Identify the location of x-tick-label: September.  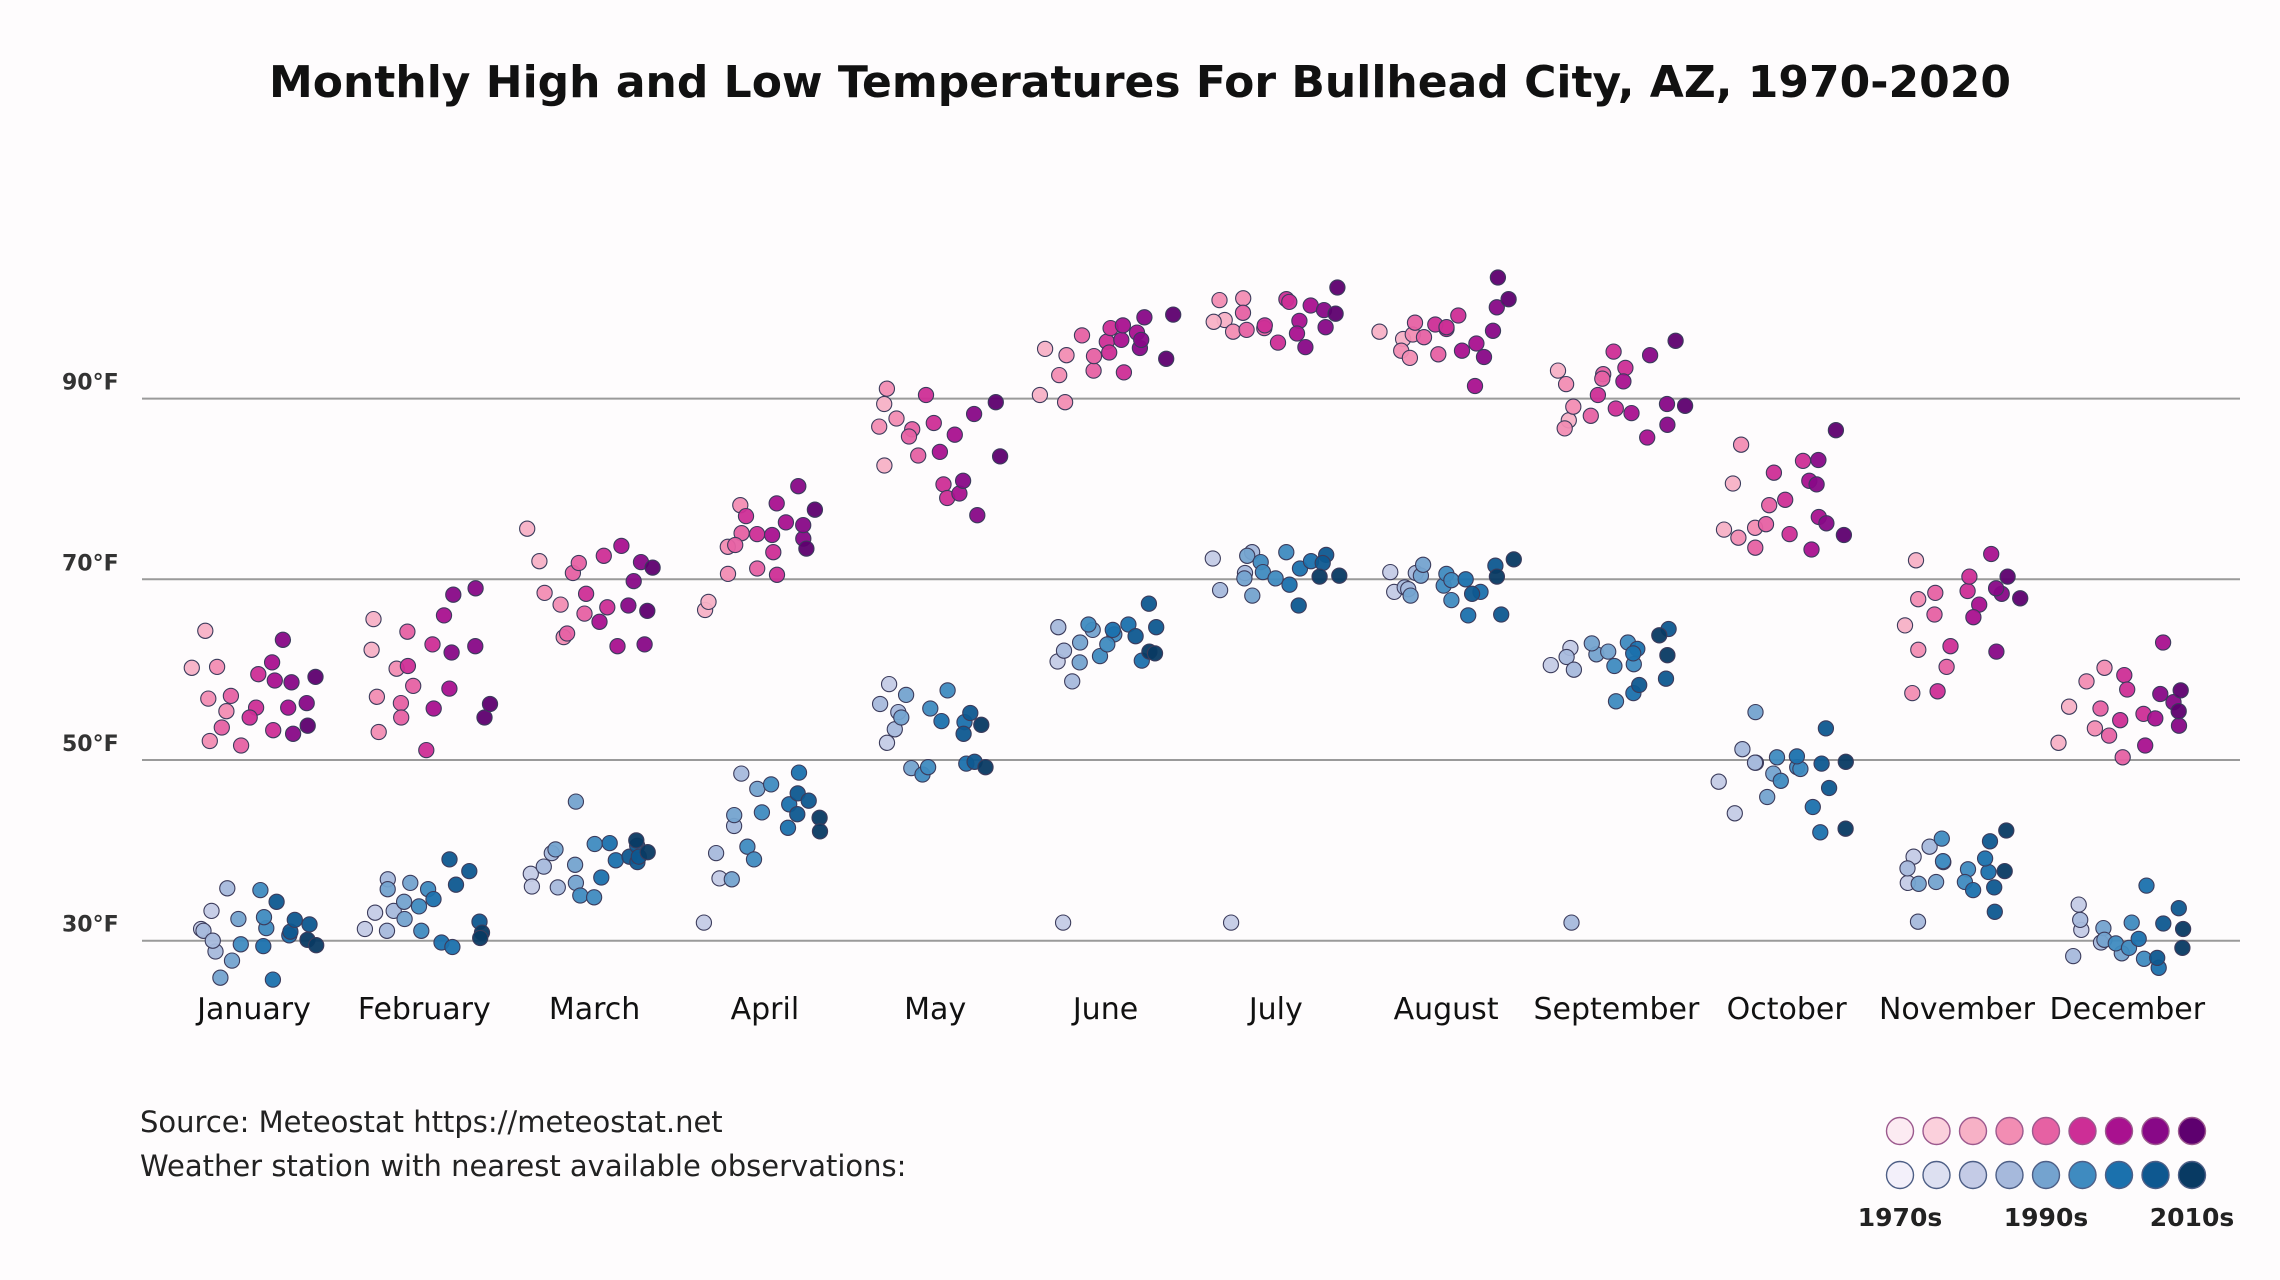
(1616, 1009).